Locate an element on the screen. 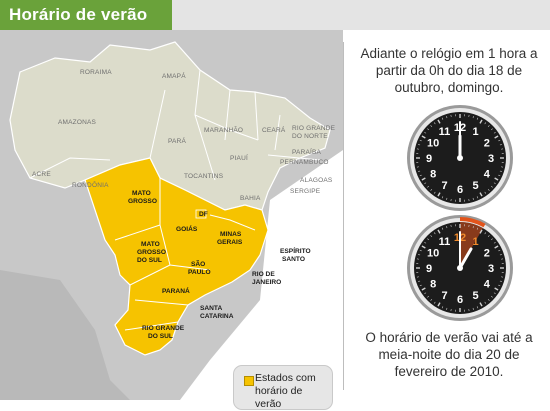 The image size is (550, 411). label-santa-catarina-1: SANTA is located at coordinates (211, 308).